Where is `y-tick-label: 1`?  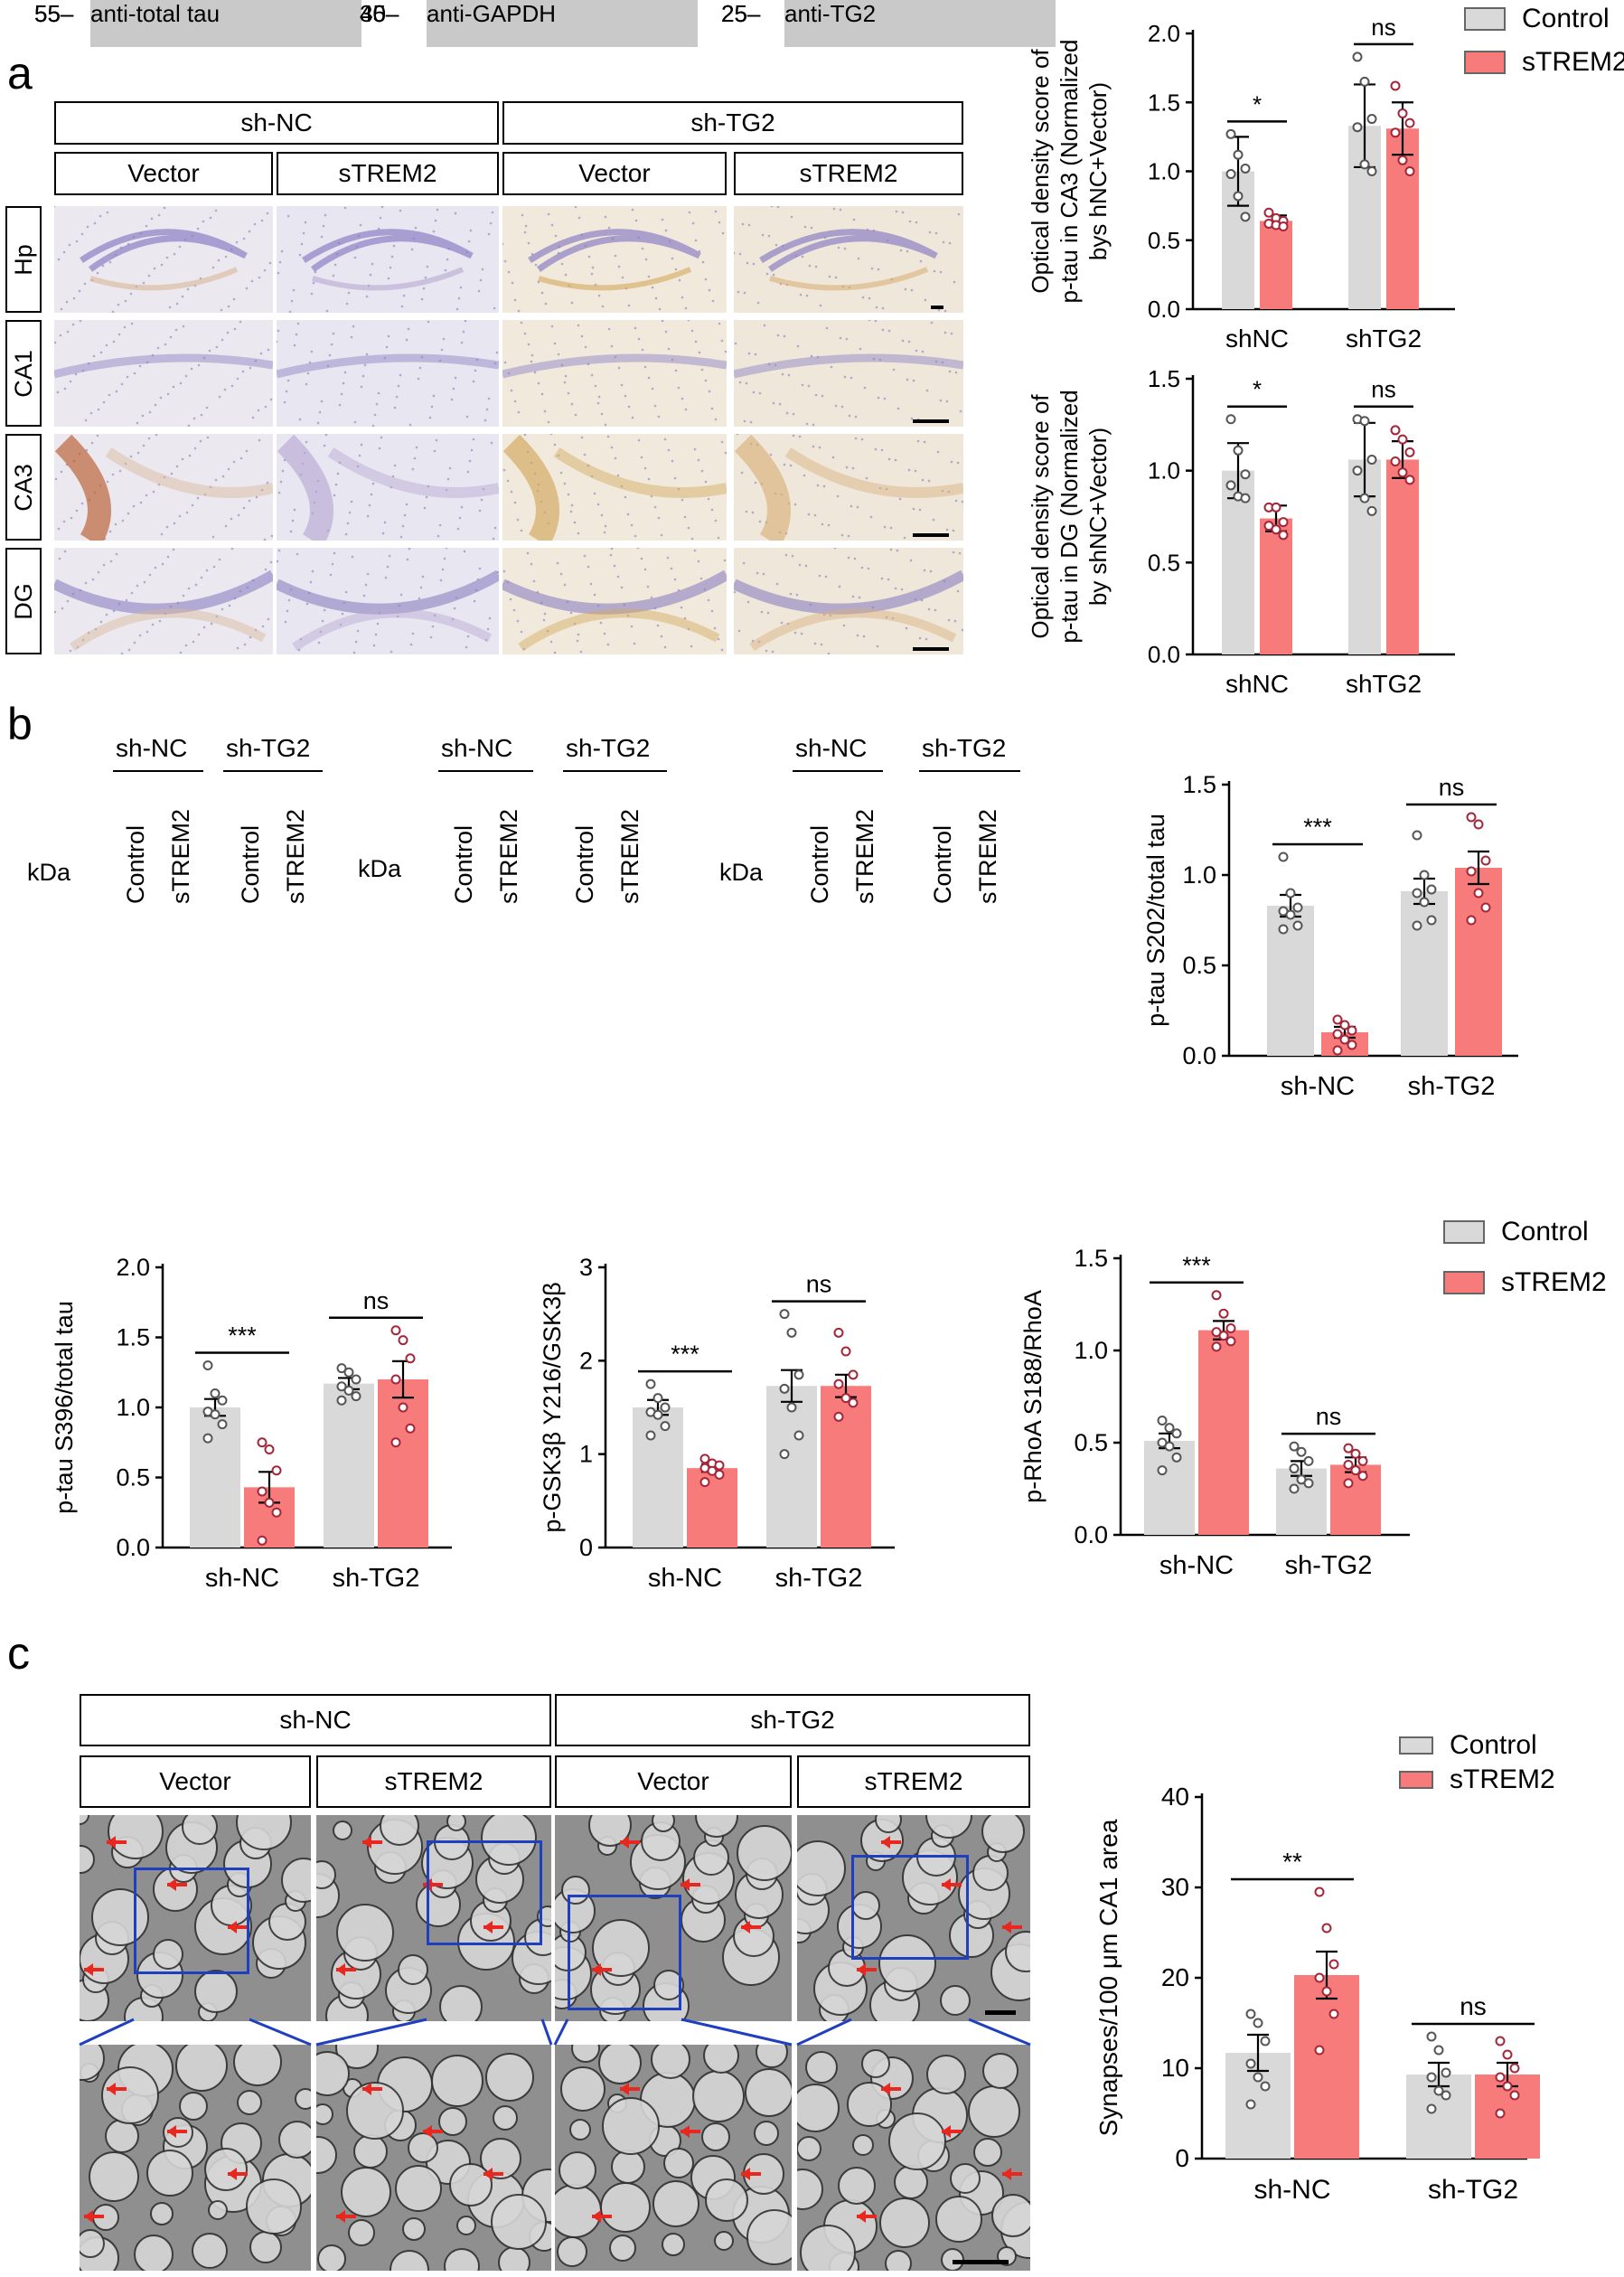 y-tick-label: 1 is located at coordinates (586, 1454).